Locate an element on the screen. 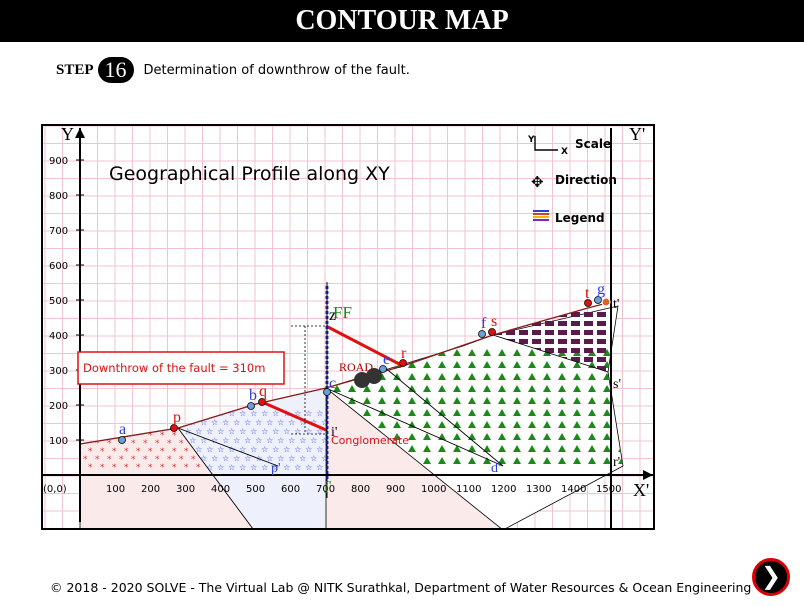 This screenshot has height=606, width=804. step-label: STEP is located at coordinates (75, 69).